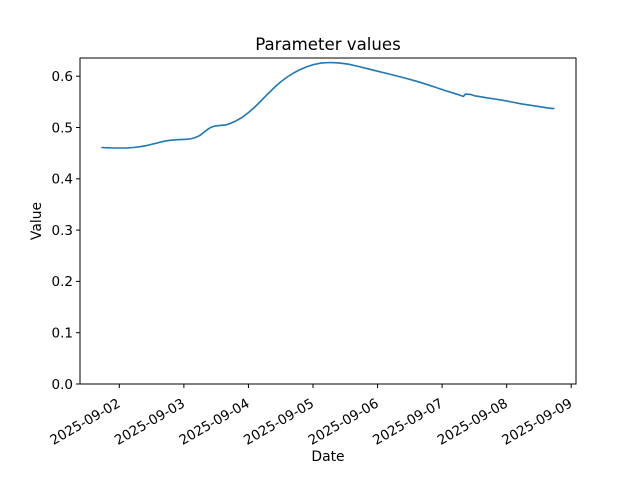 The height and width of the screenshot is (480, 640). What do you see at coordinates (62, 385) in the screenshot?
I see `y-tick-label: 0.0` at bounding box center [62, 385].